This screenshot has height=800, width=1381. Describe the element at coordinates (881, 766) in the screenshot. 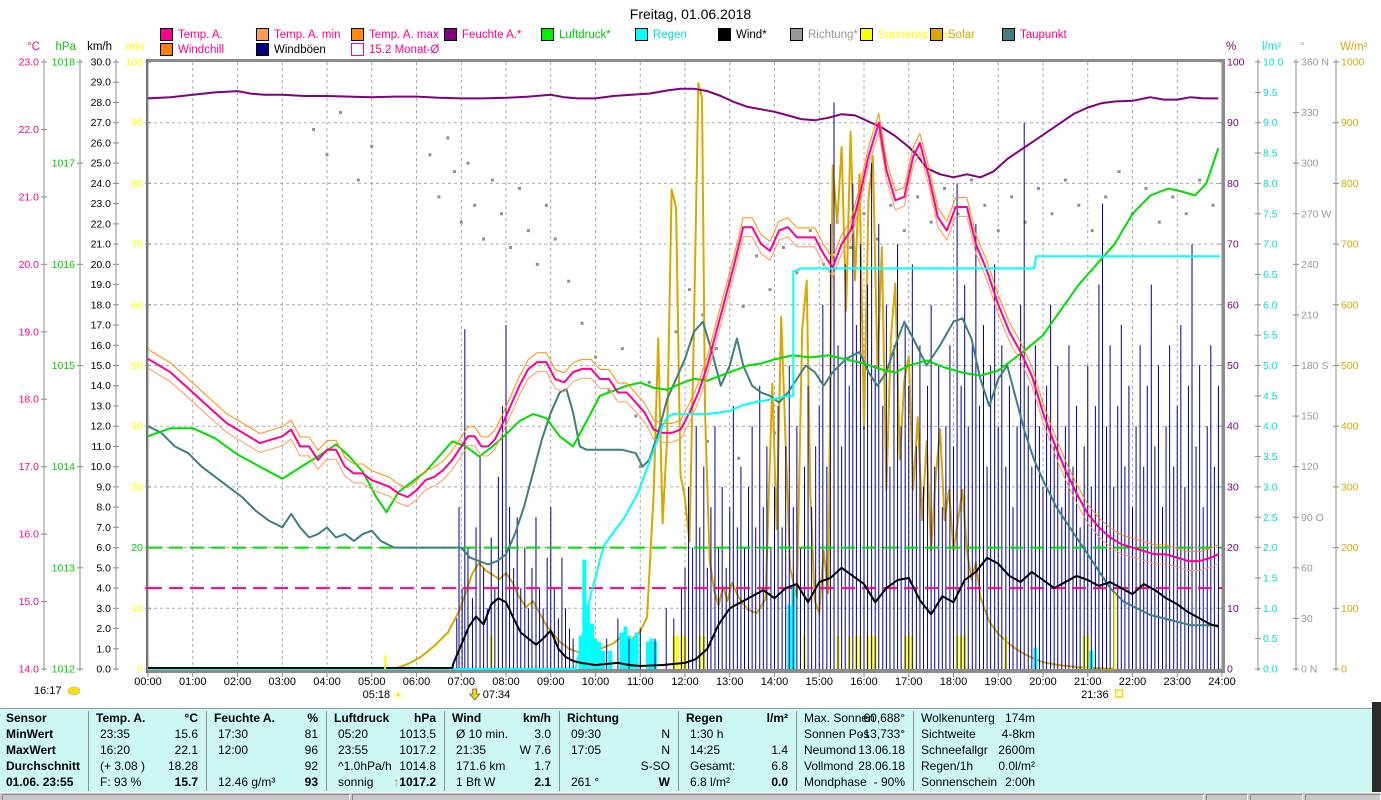

I see `astro-value: 28.06.18` at that location.